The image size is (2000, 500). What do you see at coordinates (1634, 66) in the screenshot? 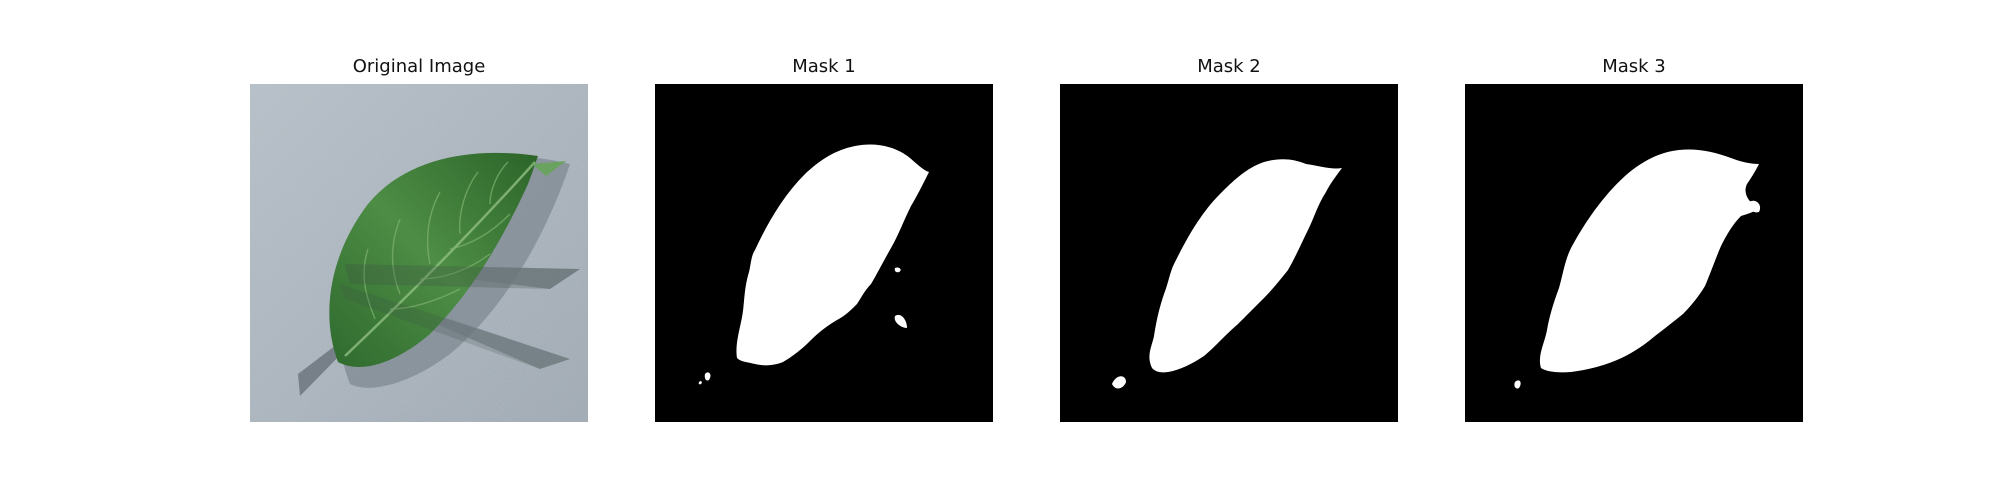
I see `mask-3-title: Mask 3` at bounding box center [1634, 66].